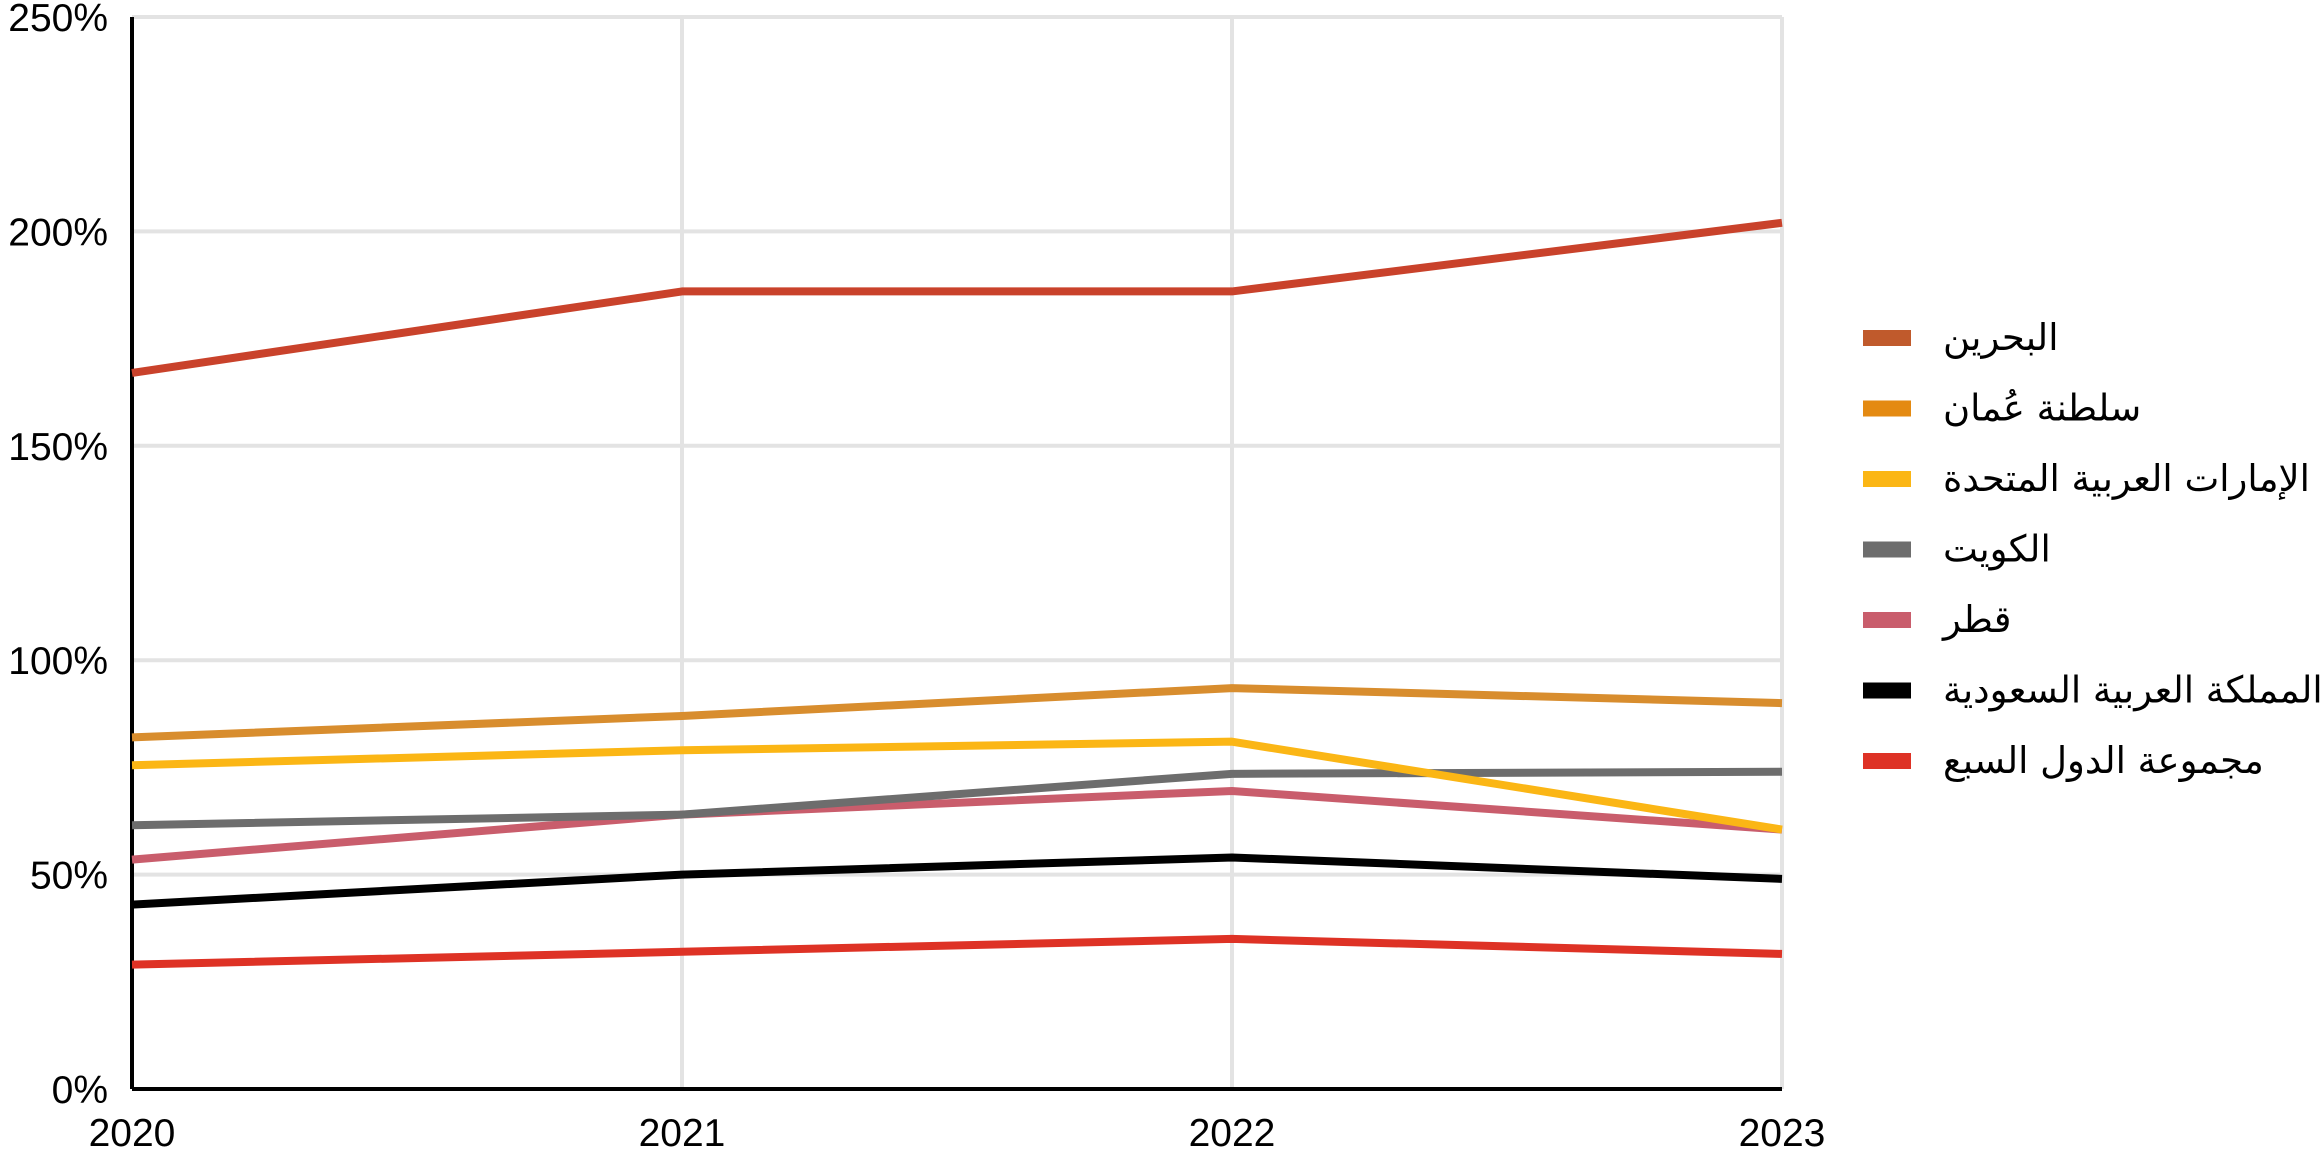 The image size is (2324, 1162). I want to click on x-tick-label: 2021, so click(682, 1133).